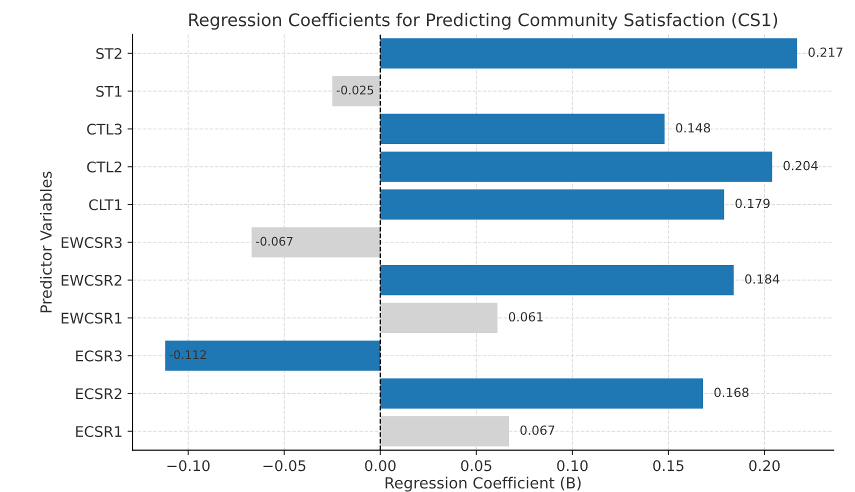 The image size is (855, 492). I want to click on data-label: 0.184, so click(762, 279).